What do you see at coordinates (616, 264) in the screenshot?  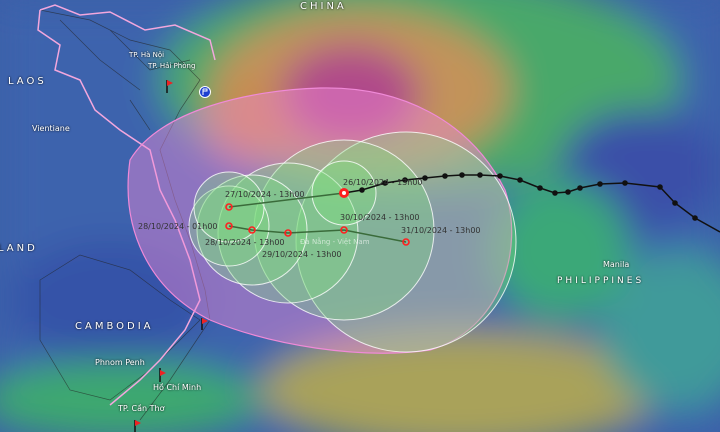 I see `label-manila: Manila` at bounding box center [616, 264].